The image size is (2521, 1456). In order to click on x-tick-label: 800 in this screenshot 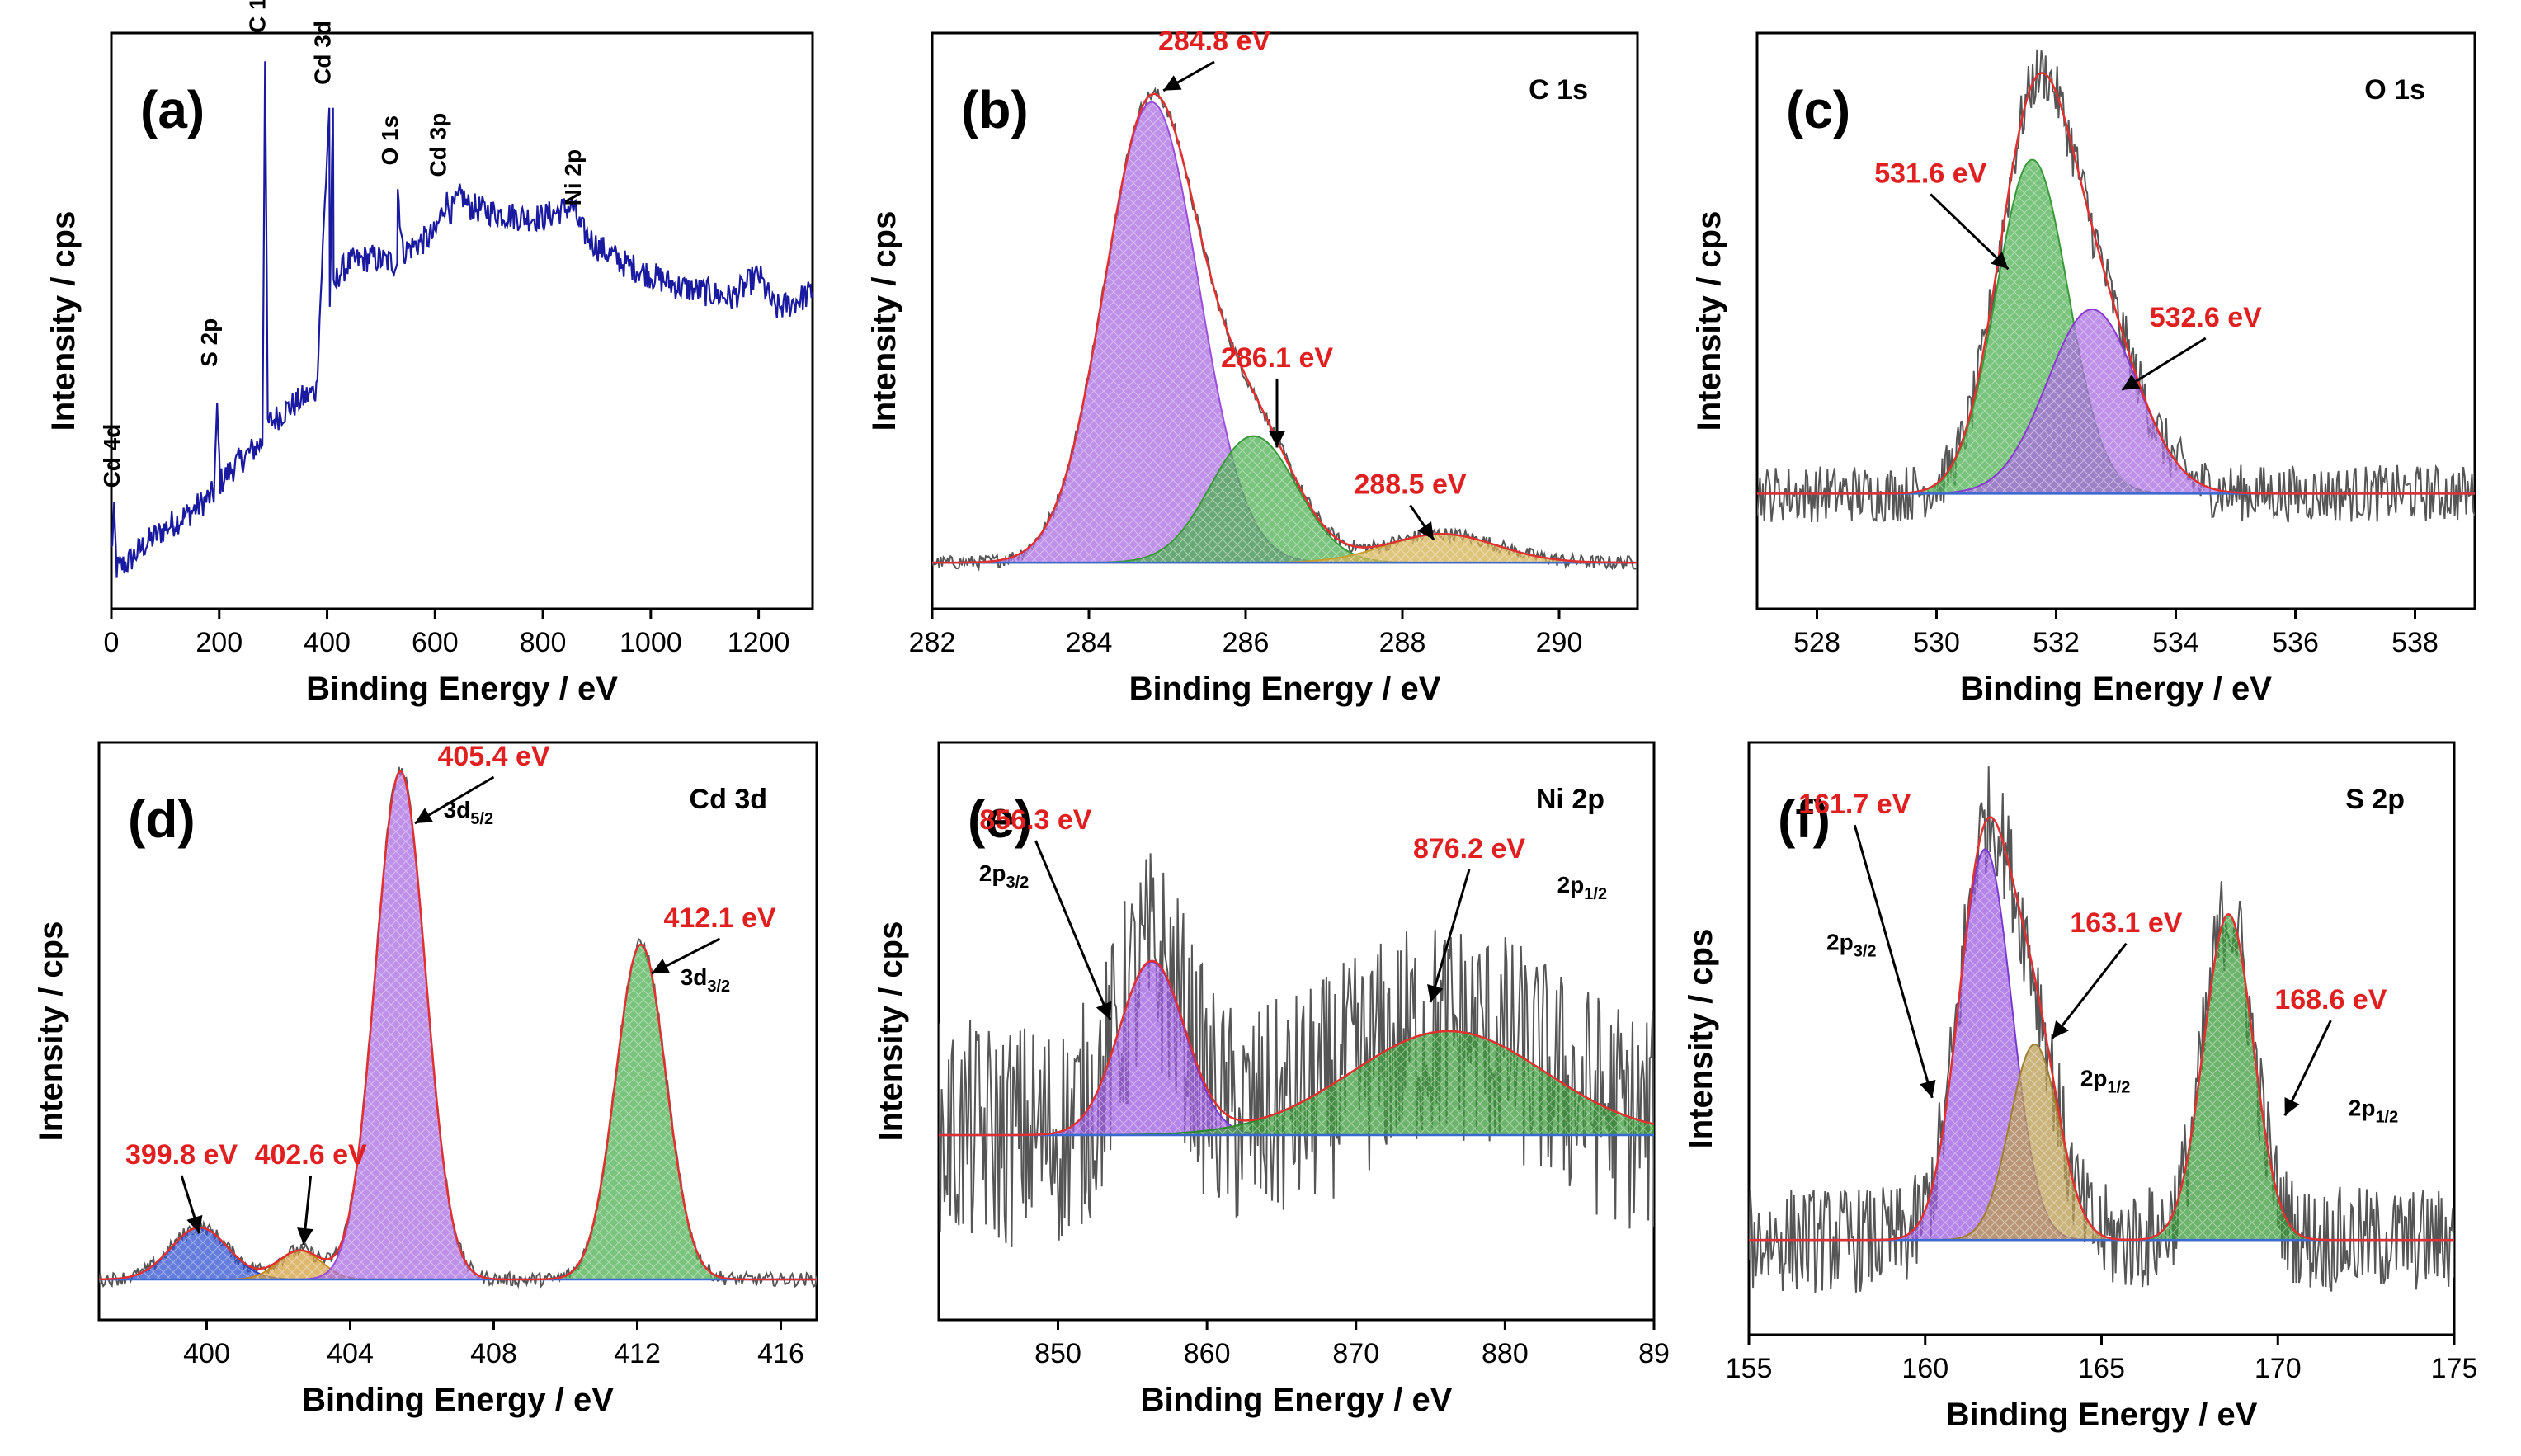, I will do `click(543, 642)`.